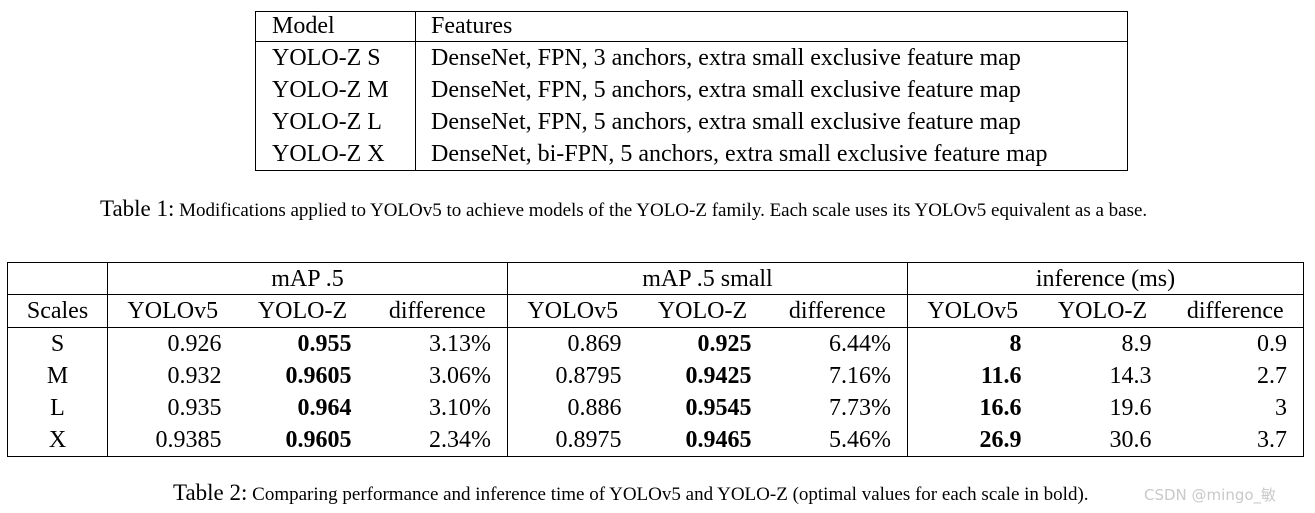 This screenshot has height=513, width=1315. Describe the element at coordinates (188, 440) in the screenshot. I see `map-yolov5-cell: 0.9385` at that location.